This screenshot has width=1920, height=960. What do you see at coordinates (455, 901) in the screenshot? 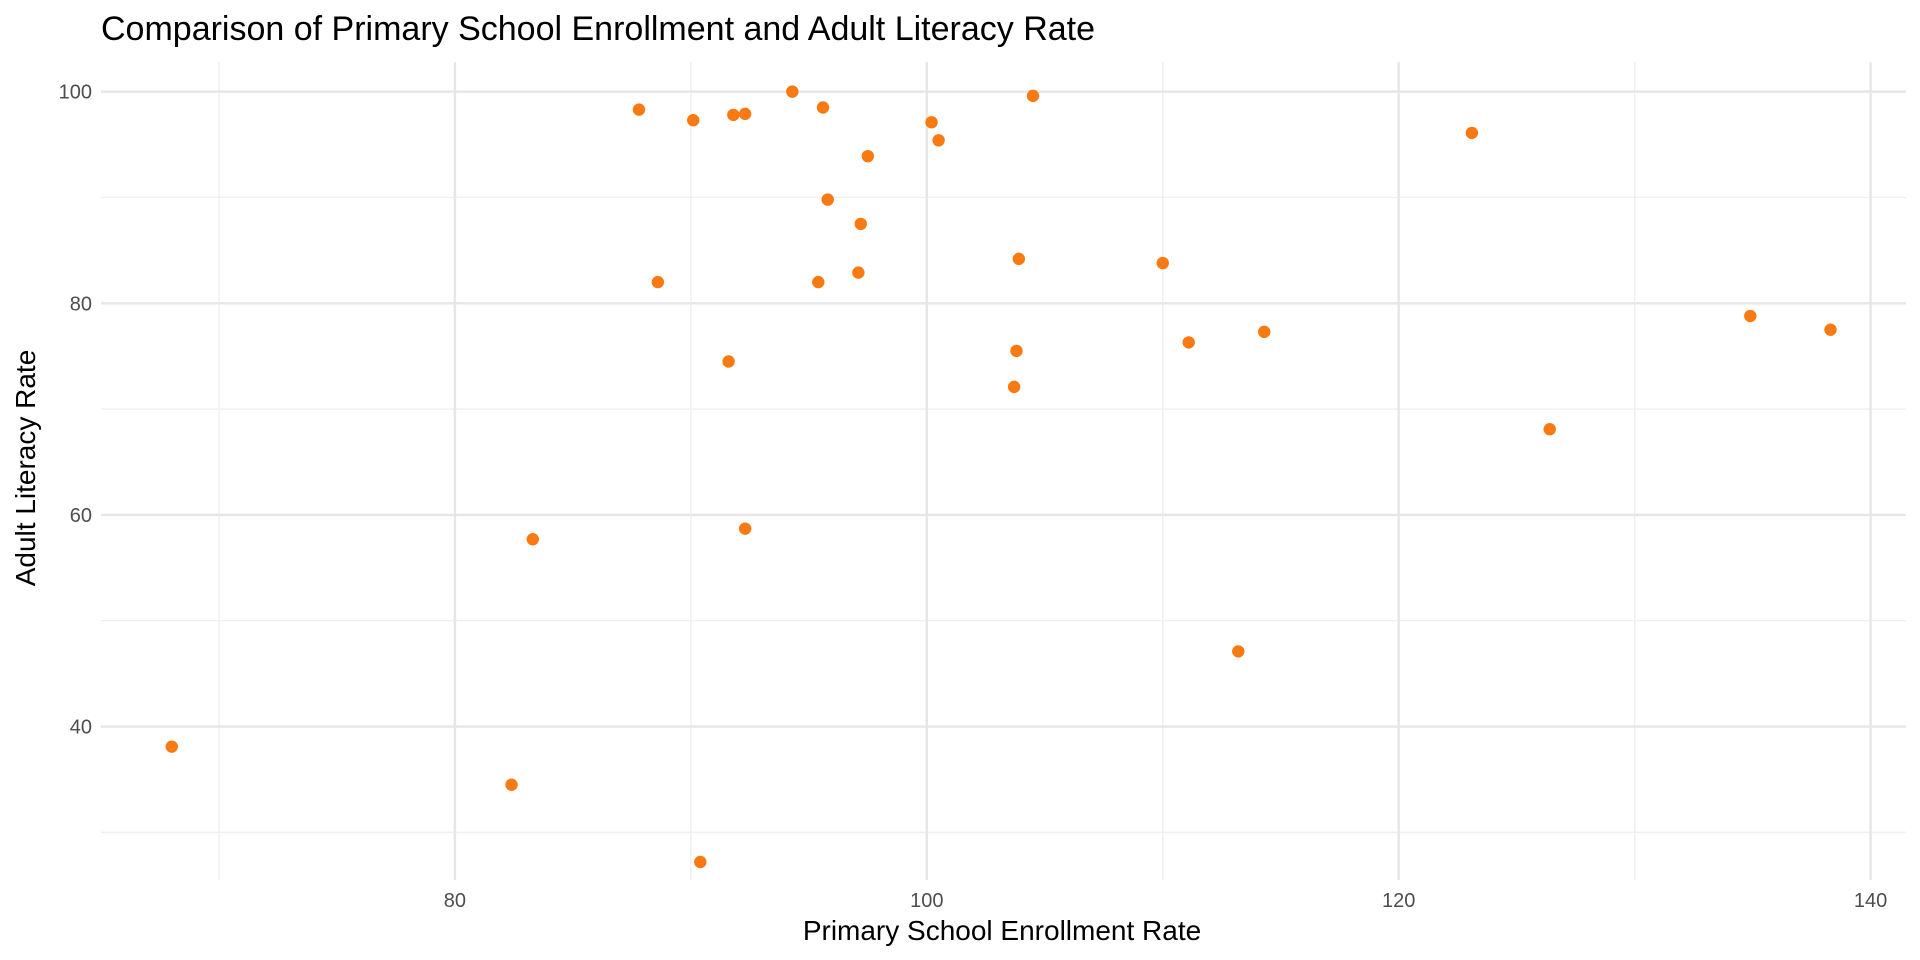
I see `x-tick-label: 80` at bounding box center [455, 901].